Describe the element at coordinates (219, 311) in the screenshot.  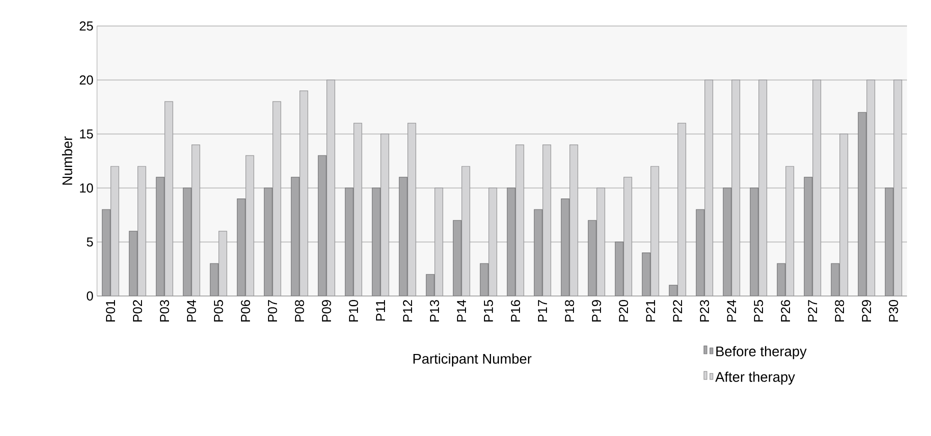
I see `x-tick-label: P05` at that location.